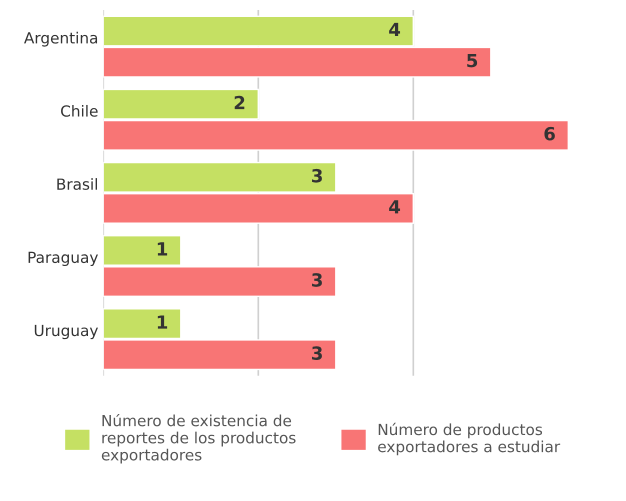 Image resolution: width=626 pixels, height=501 pixels. Describe the element at coordinates (199, 439) in the screenshot. I see `legend-label: Número de existencia de reportes de los productos exportadores` at that location.